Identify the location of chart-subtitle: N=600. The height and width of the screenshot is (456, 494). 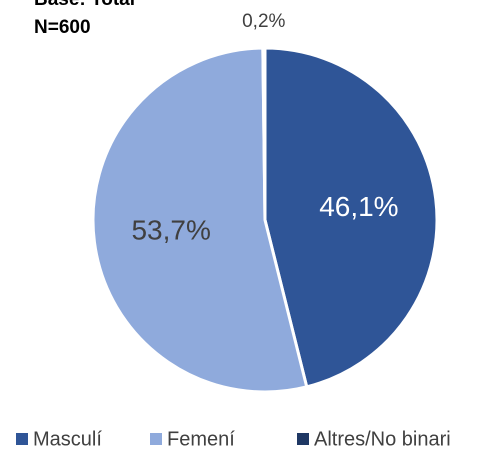
(62, 27).